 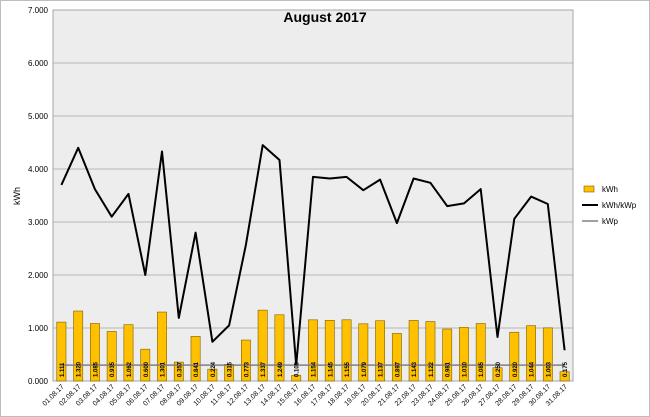 I want to click on data-label: 0.357, so click(x=180, y=369).